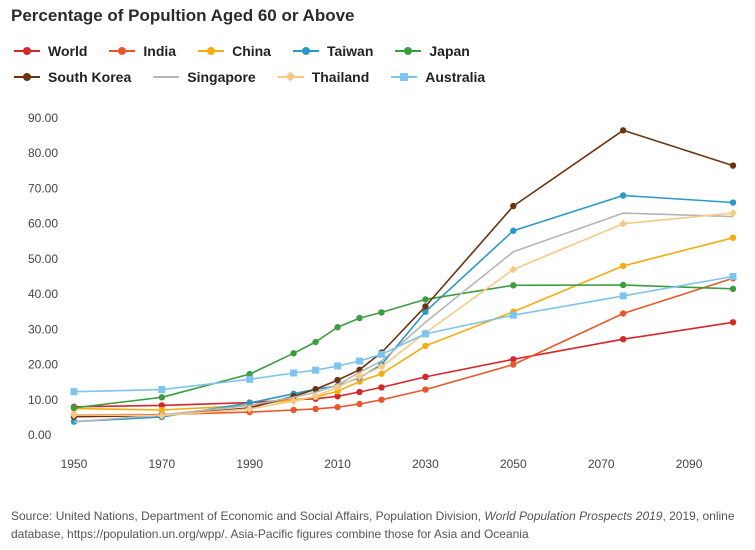  I want to click on y-tick-label: 60.00, so click(43, 224).